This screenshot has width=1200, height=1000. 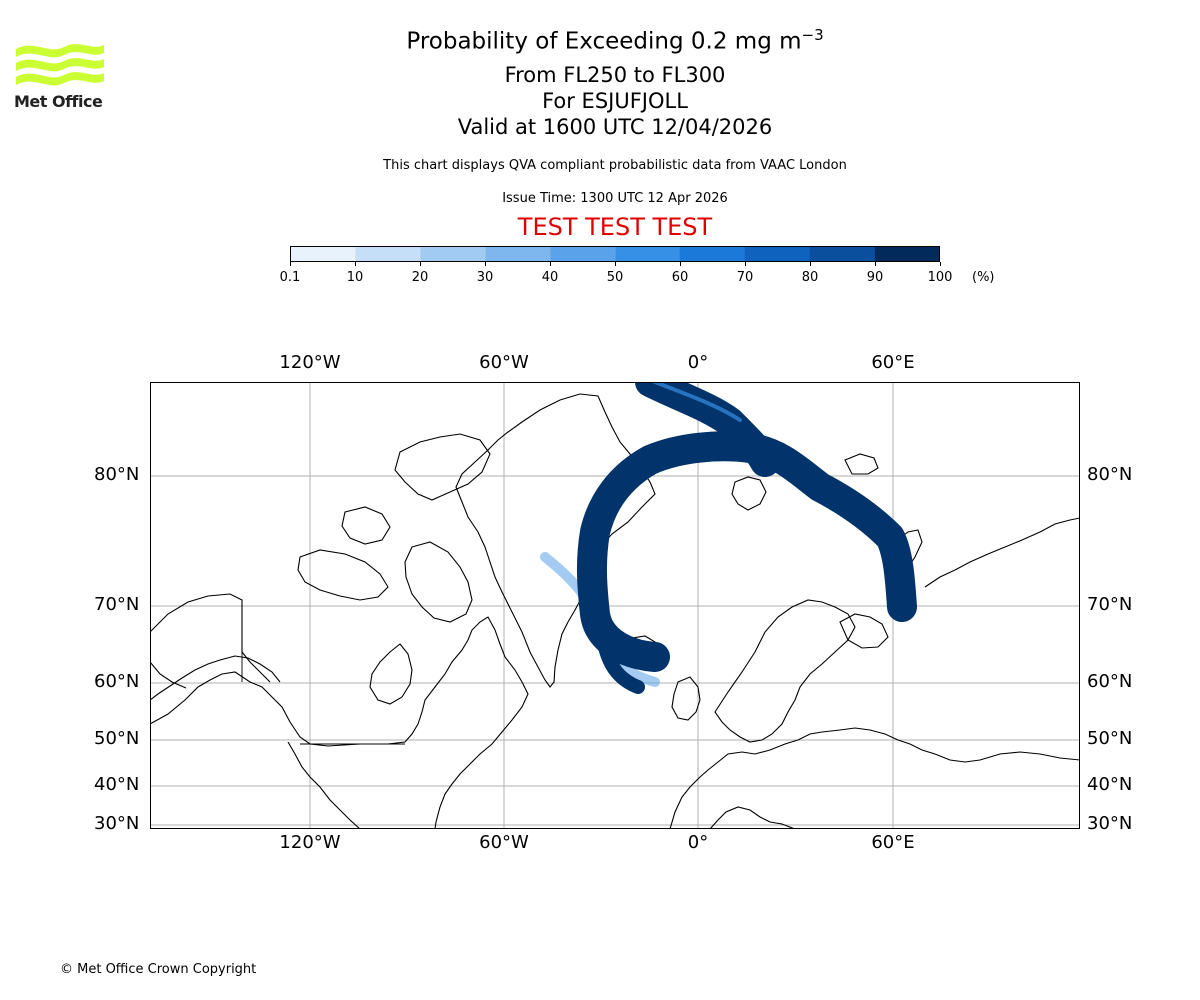 I want to click on colorbar-tick-label: 70, so click(x=745, y=277).